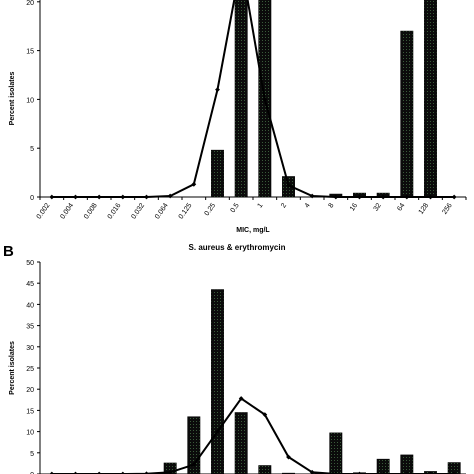 The width and height of the screenshot is (474, 474). Describe the element at coordinates (30, 305) in the screenshot. I see `y-tick-label: 40` at that location.